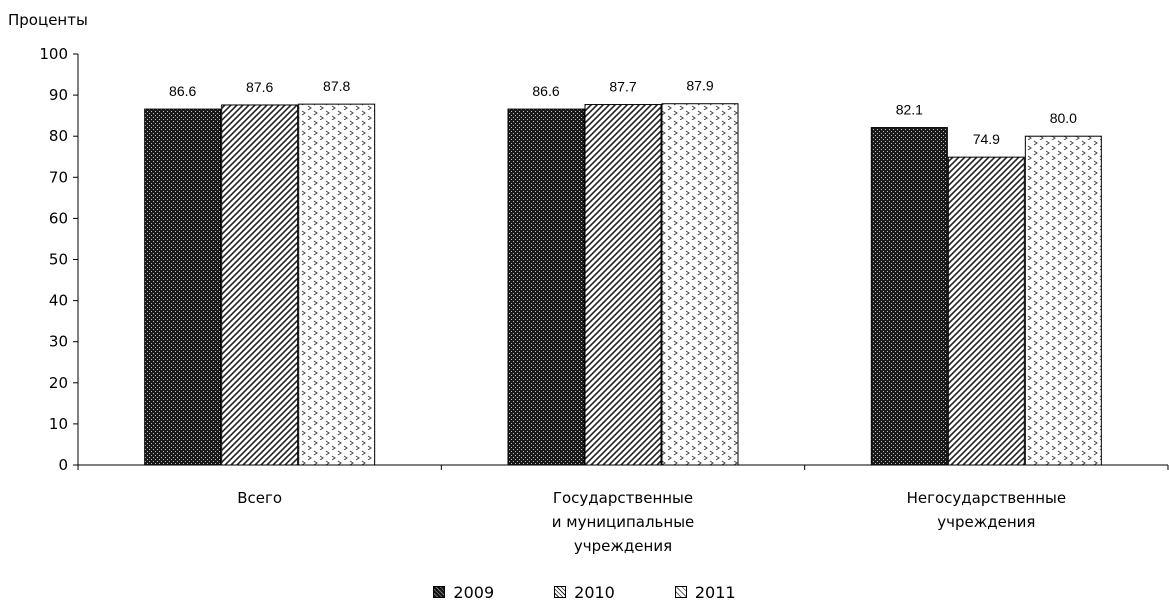 The image size is (1169, 607). What do you see at coordinates (259, 498) in the screenshot?
I see `category-label: Всего` at bounding box center [259, 498].